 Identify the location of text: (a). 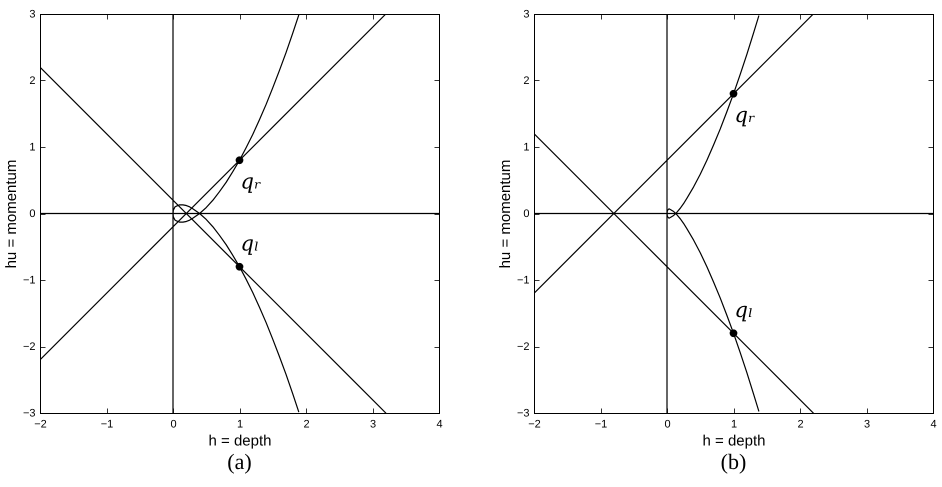
(239, 461).